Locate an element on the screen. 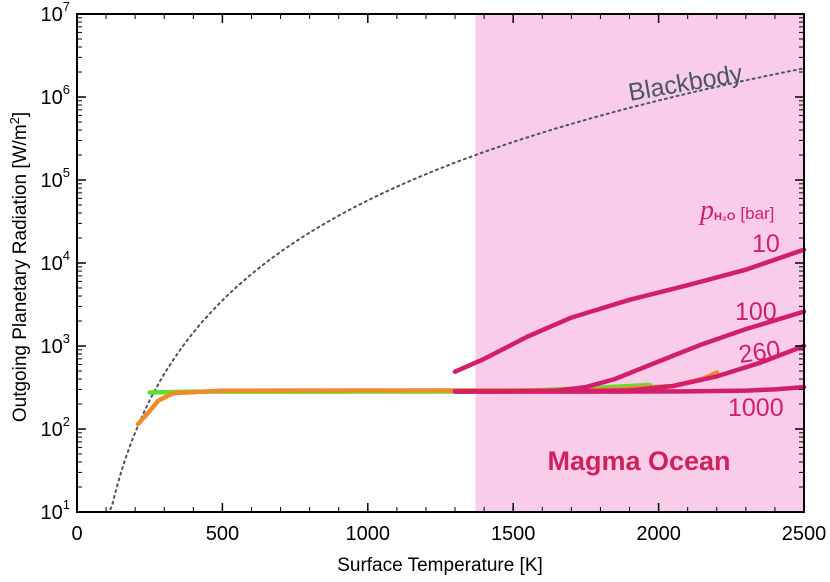  magma-ocean-label: Magma Ocean is located at coordinates (638, 461).